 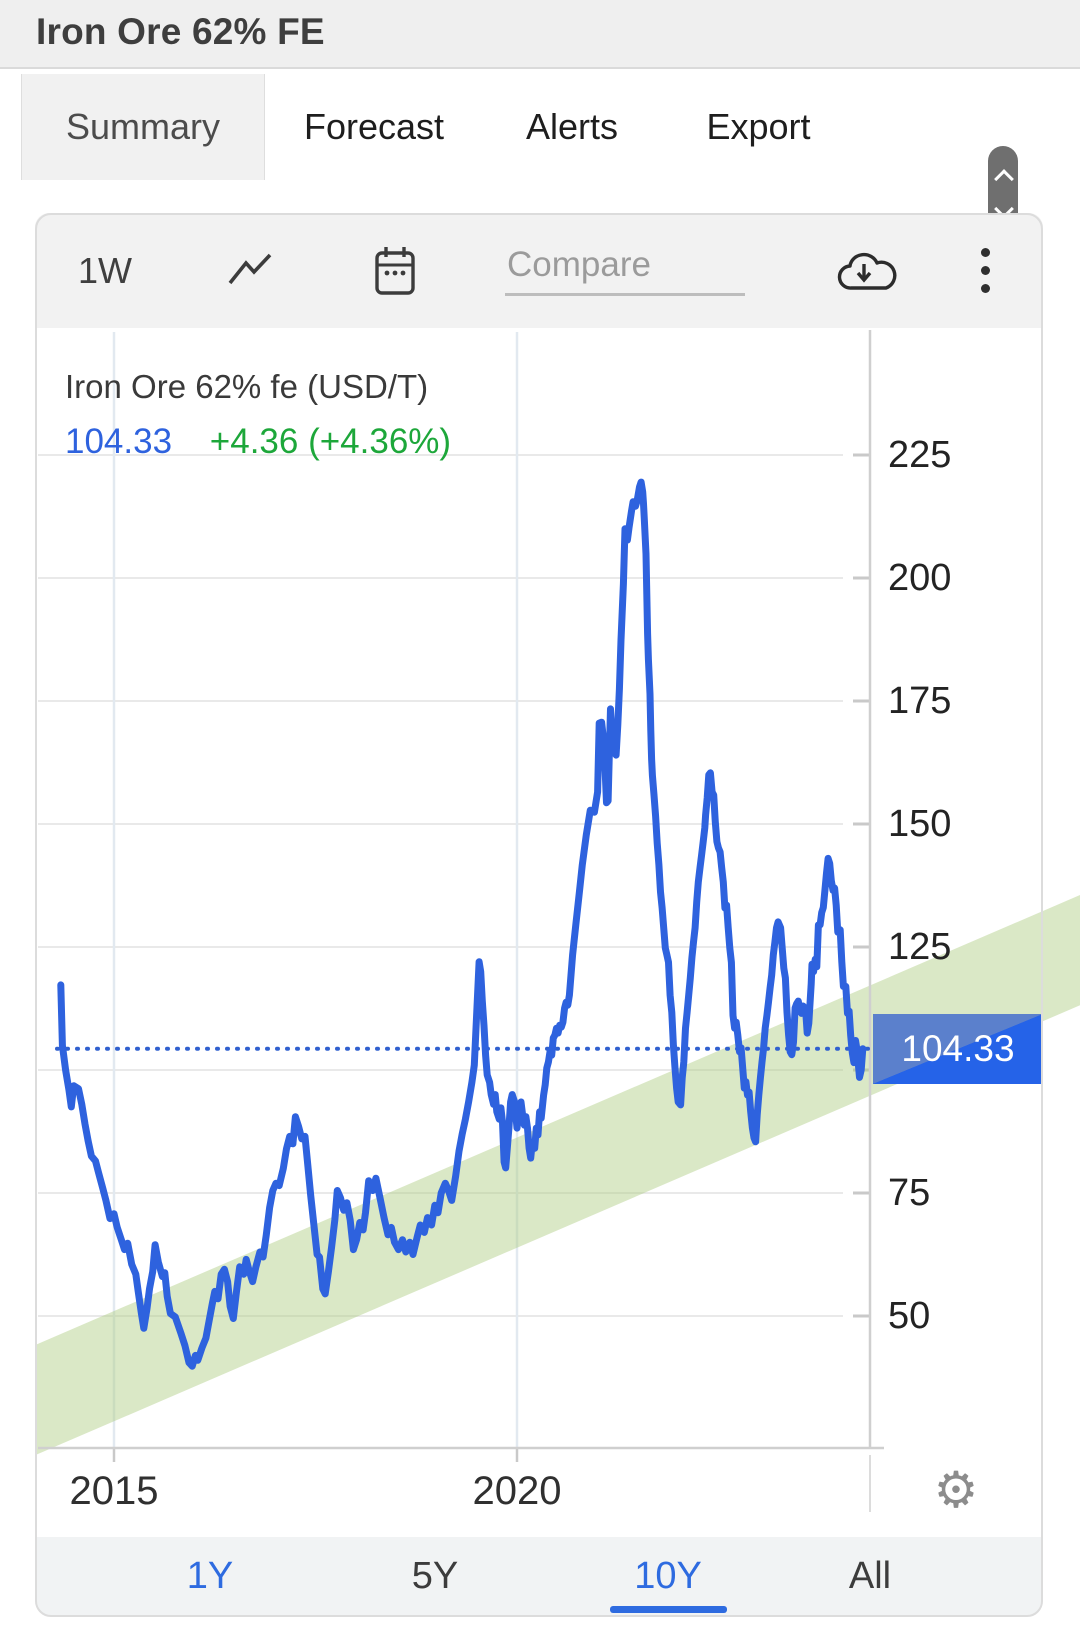 What do you see at coordinates (540, 154) in the screenshot?
I see `tab-bar: Summary Forecast Alerts Export` at bounding box center [540, 154].